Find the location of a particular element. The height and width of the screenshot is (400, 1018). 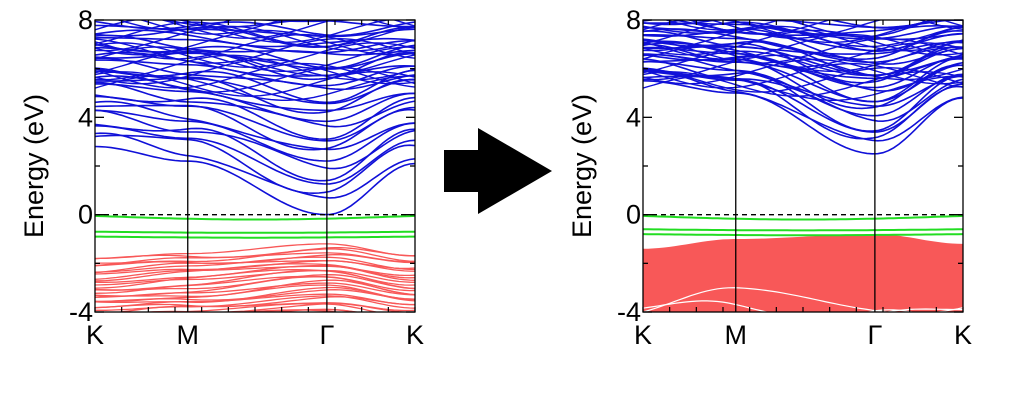

right-arrow-icon is located at coordinates (498, 171).